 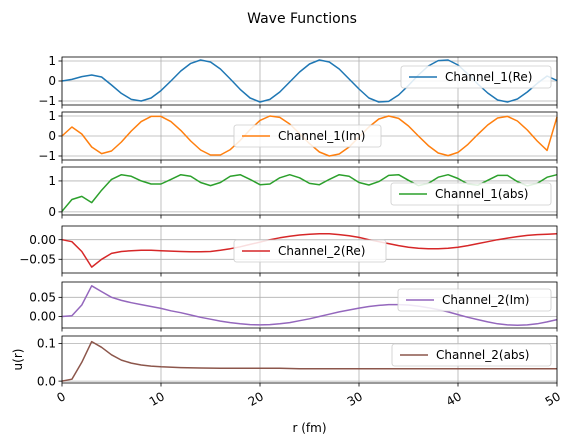 I want to click on legend-label: Channel_2(Re), so click(x=321, y=251).